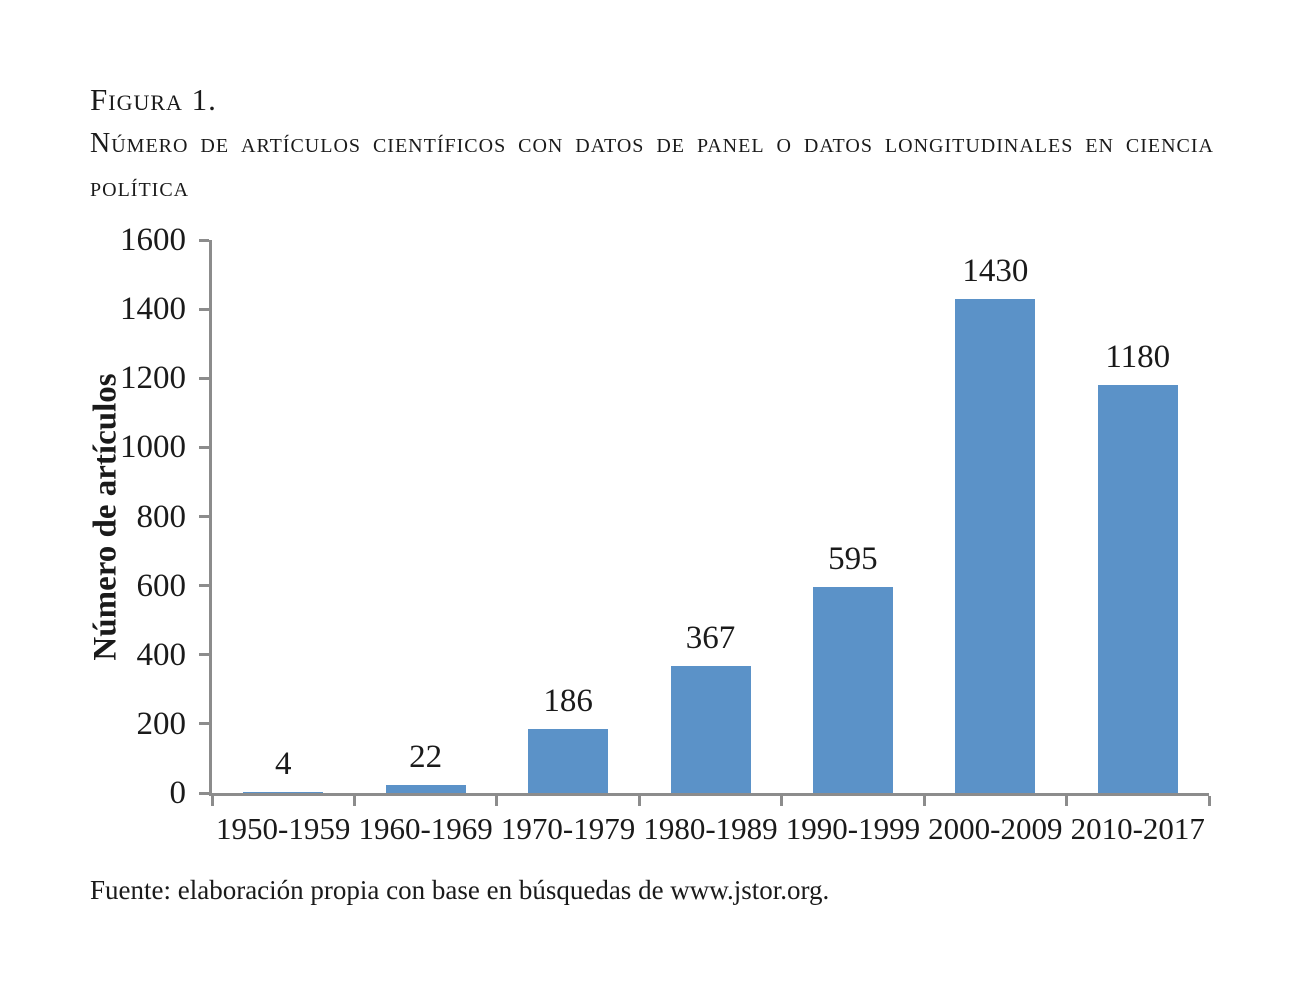 The image size is (1302, 995). I want to click on y-tick-label: 1400, so click(153, 309).